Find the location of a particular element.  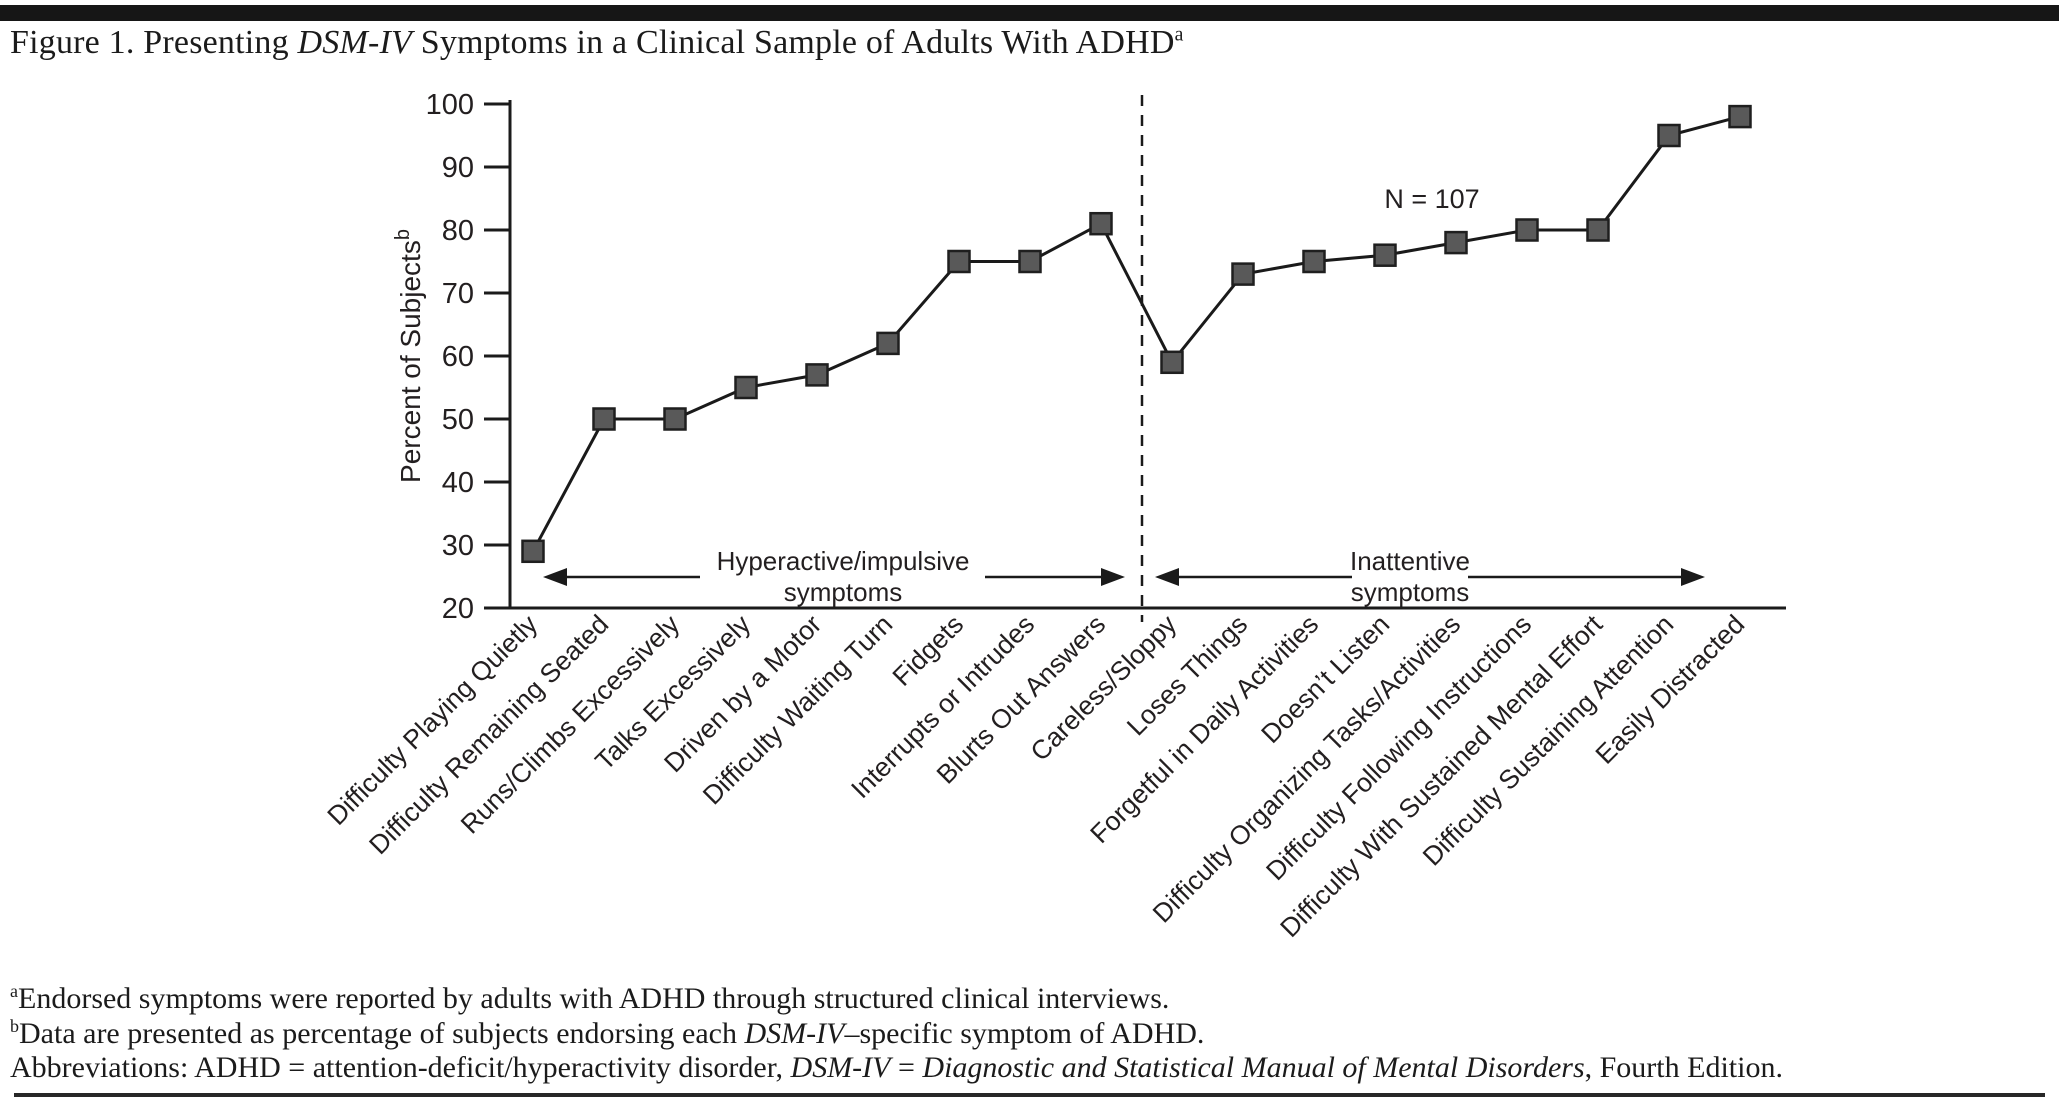

footnote-abbr-post: , Fourth Edition. is located at coordinates (1683, 1067).